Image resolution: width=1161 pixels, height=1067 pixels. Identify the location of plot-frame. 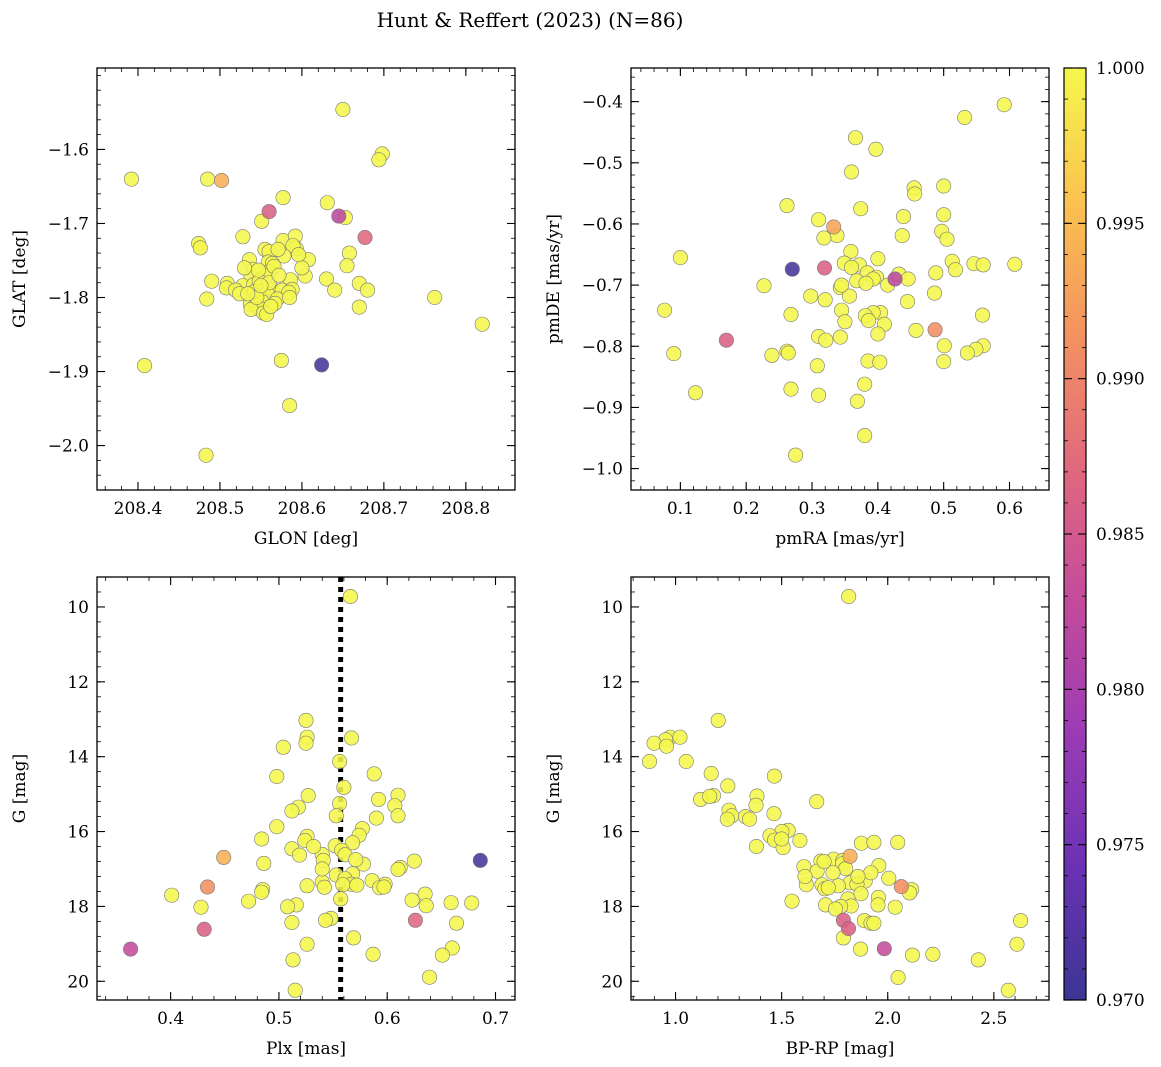
(840, 788).